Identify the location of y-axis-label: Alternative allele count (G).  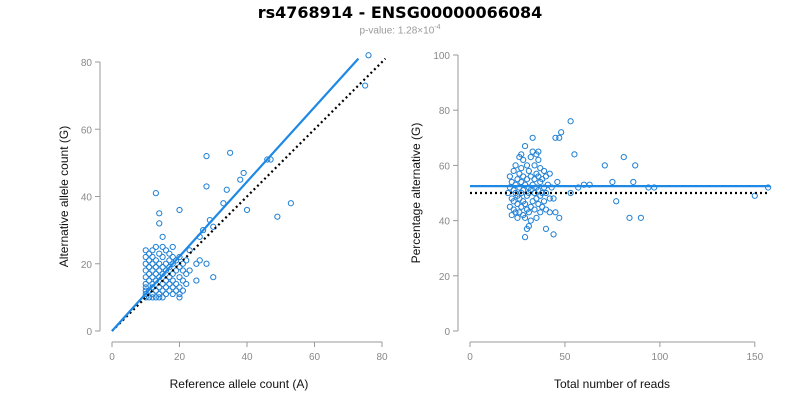
(64, 196).